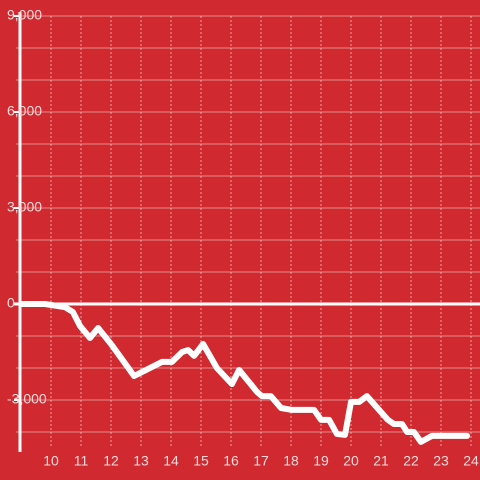 This screenshot has width=480, height=480. I want to click on y-tick-label: 0, so click(11, 303).